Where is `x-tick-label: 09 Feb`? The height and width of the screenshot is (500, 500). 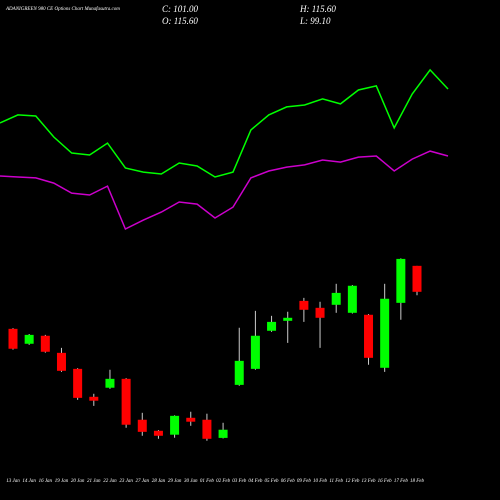 x-tick-label: 09 Feb is located at coordinates (304, 481).